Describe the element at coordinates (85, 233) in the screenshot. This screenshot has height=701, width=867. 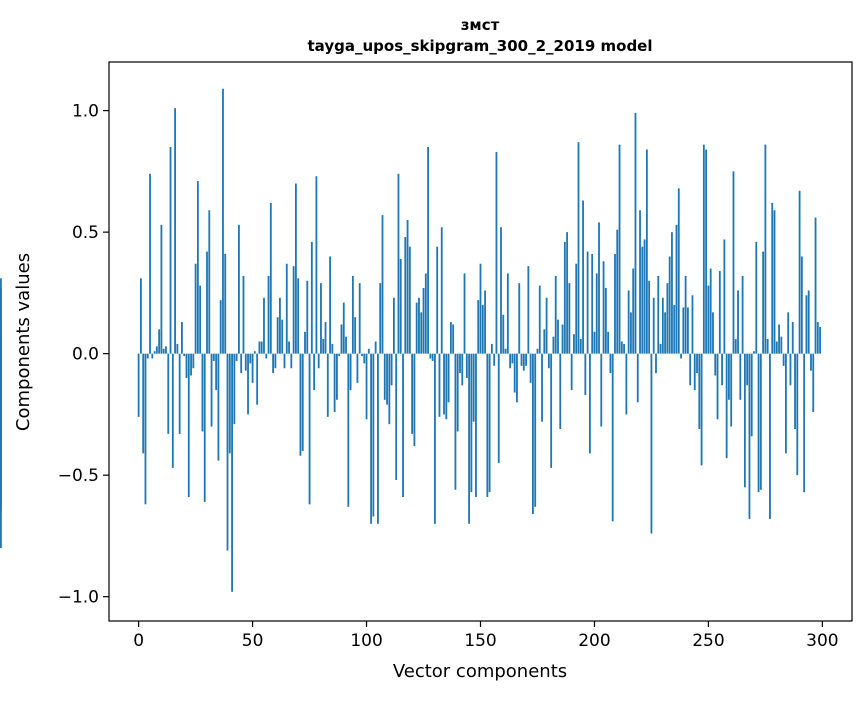
I see `y-tick-label: 0.5` at that location.